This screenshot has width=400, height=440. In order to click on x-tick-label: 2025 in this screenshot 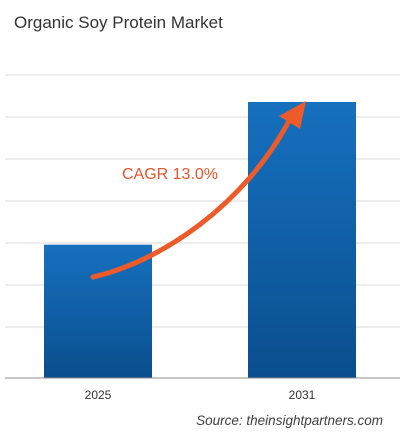, I will do `click(98, 395)`.